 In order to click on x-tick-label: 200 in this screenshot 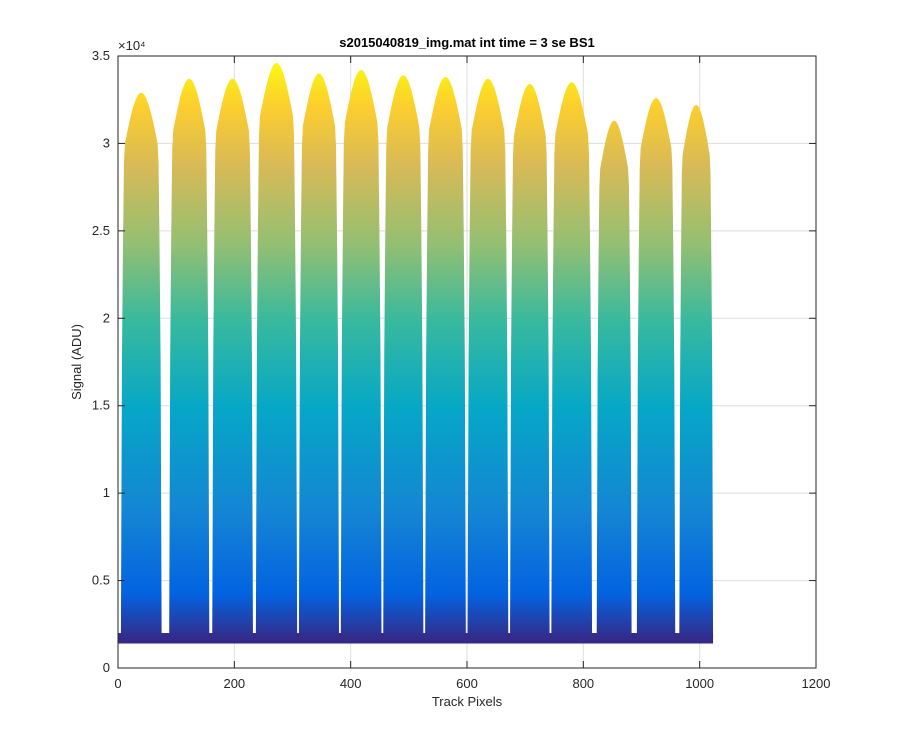, I will do `click(234, 683)`.